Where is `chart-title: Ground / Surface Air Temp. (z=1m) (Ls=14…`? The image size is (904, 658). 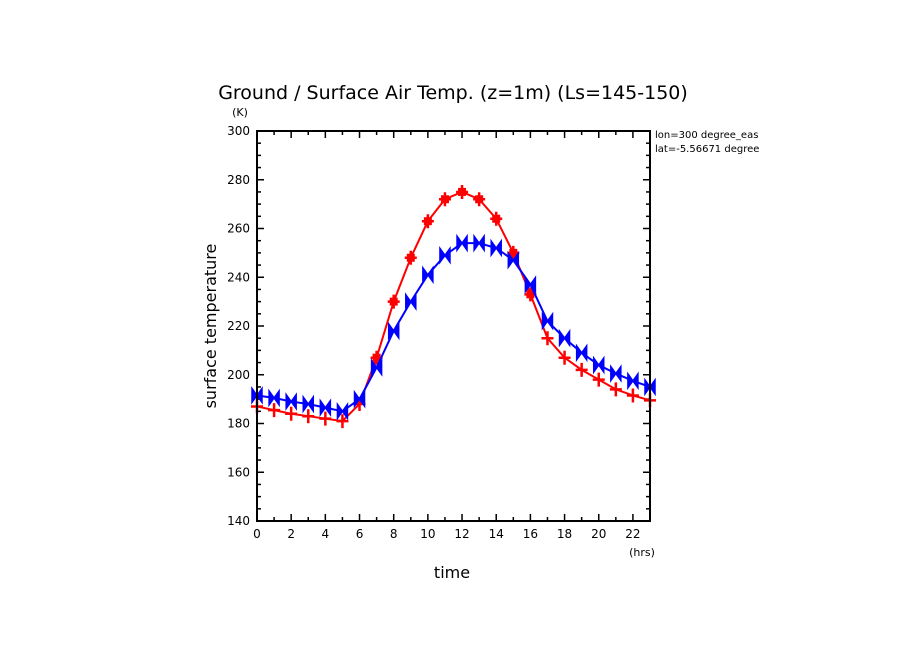 chart-title: Ground / Surface Air Temp. (z=1m) (Ls=14… is located at coordinates (453, 93).